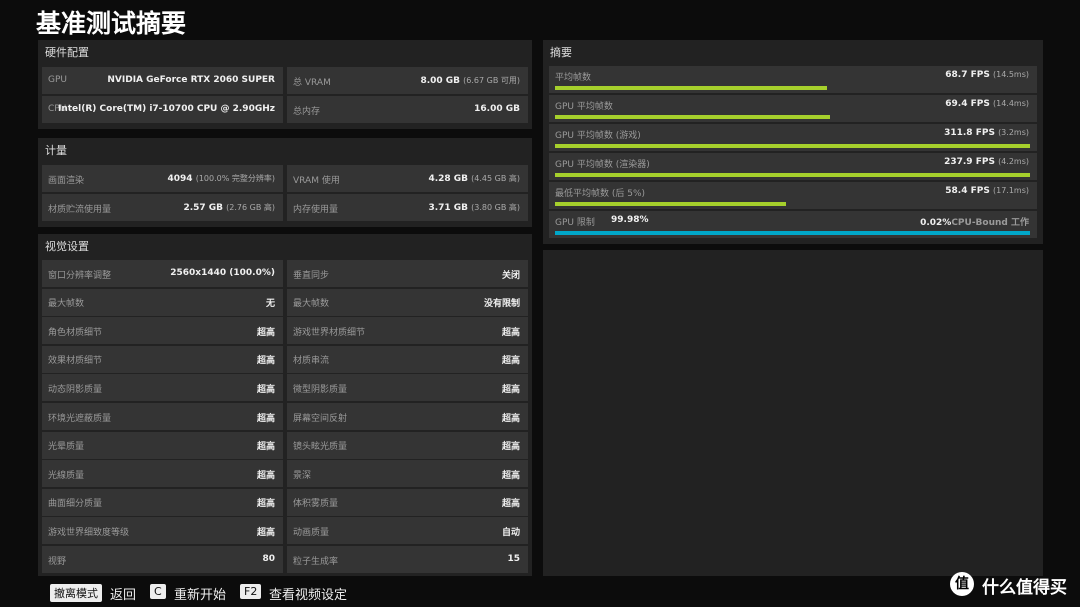  I want to click on setting-label: 镜头眩光质量, so click(320, 447).